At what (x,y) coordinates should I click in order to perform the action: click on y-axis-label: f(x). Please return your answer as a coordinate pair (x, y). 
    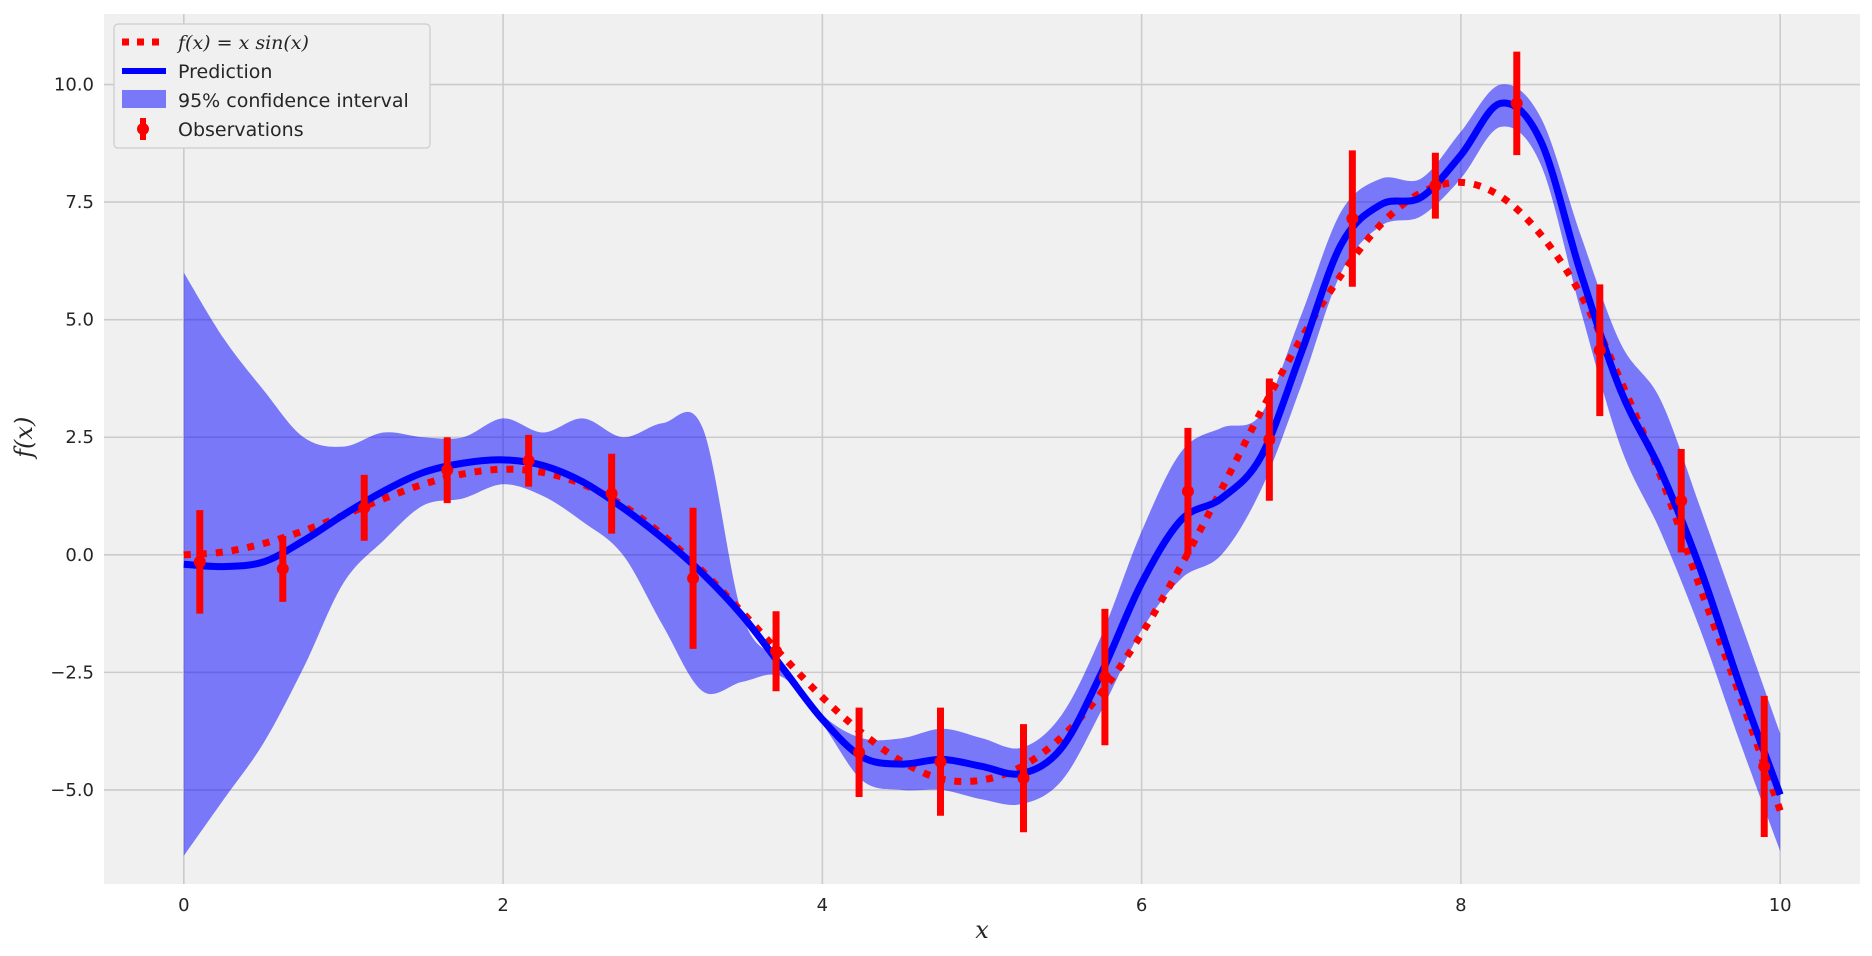
    Looking at the image, I should click on (24, 438).